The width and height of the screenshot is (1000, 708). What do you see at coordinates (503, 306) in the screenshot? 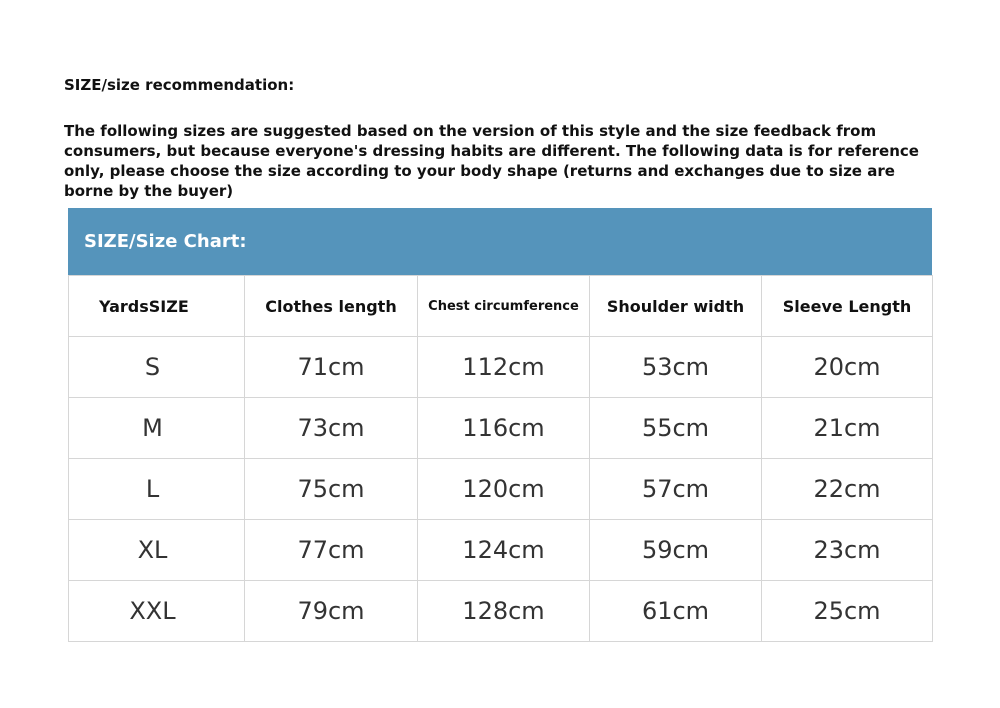
I see `column-header: Chest circumference` at bounding box center [503, 306].